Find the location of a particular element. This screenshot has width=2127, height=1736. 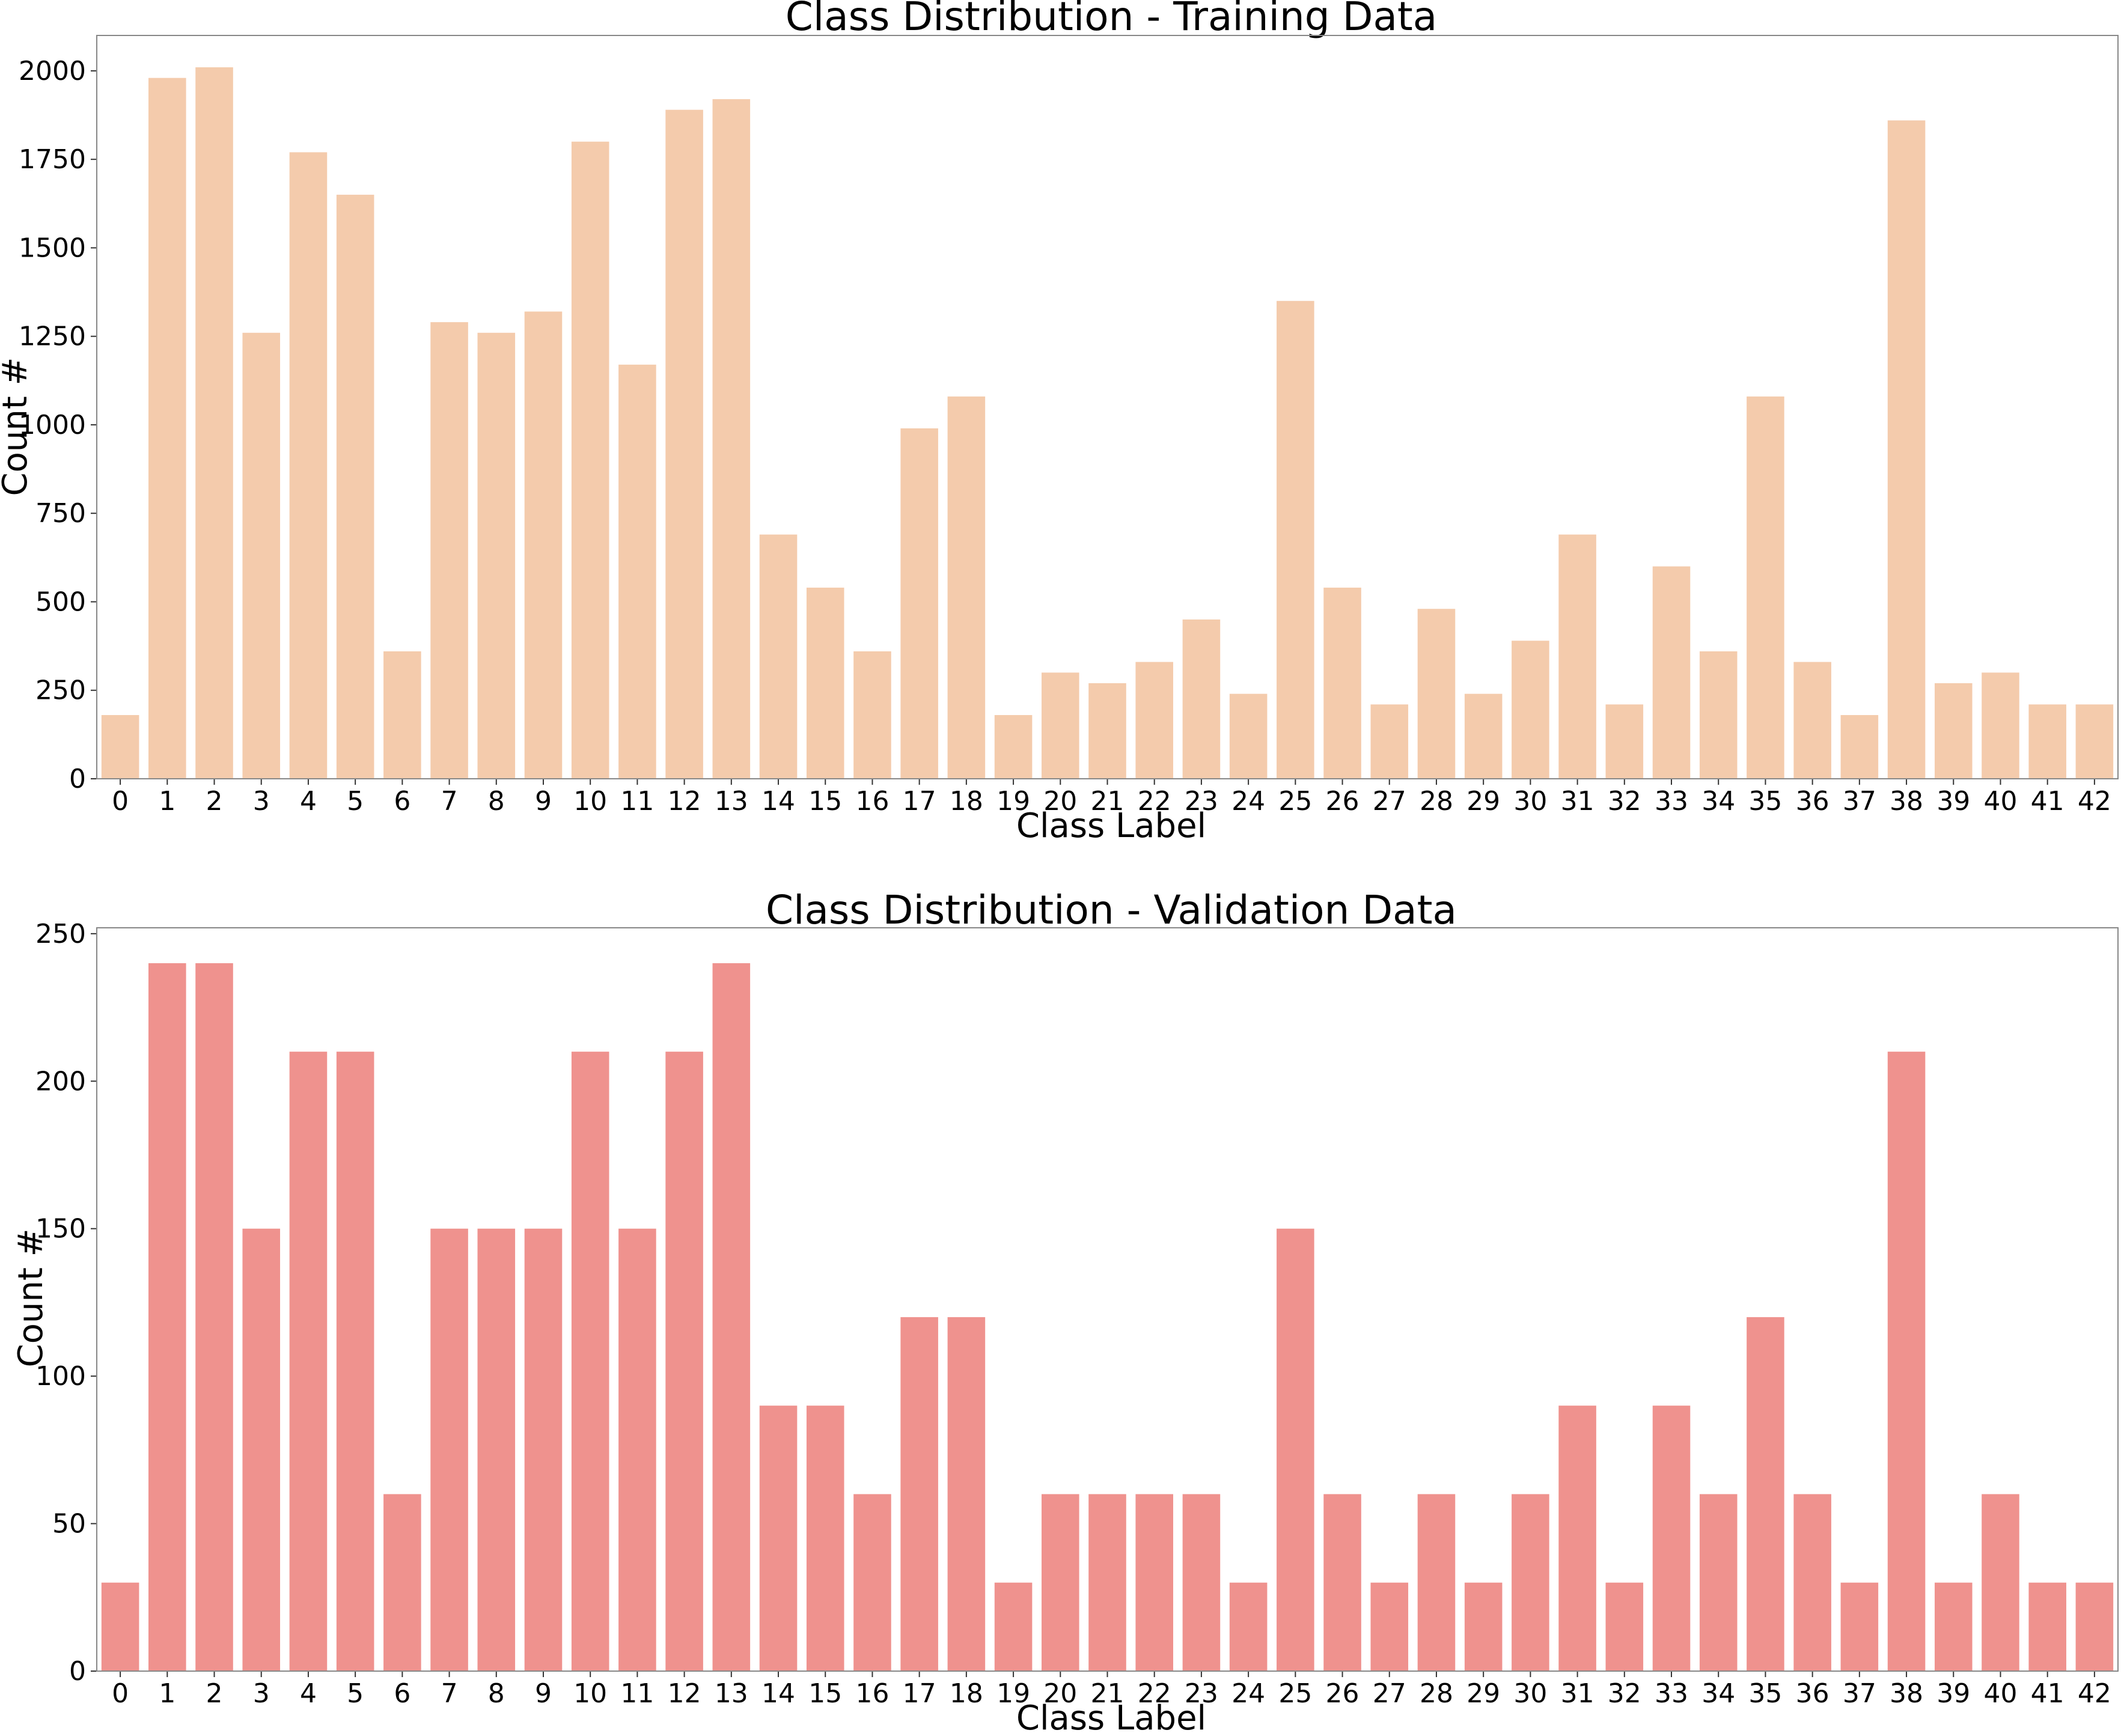

training-x-tick-label: 4 is located at coordinates (308, 802).